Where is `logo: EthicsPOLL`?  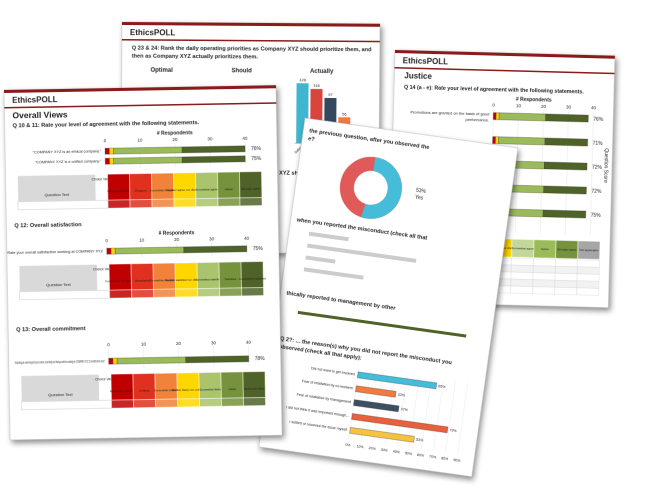 logo: EthicsPOLL is located at coordinates (153, 32).